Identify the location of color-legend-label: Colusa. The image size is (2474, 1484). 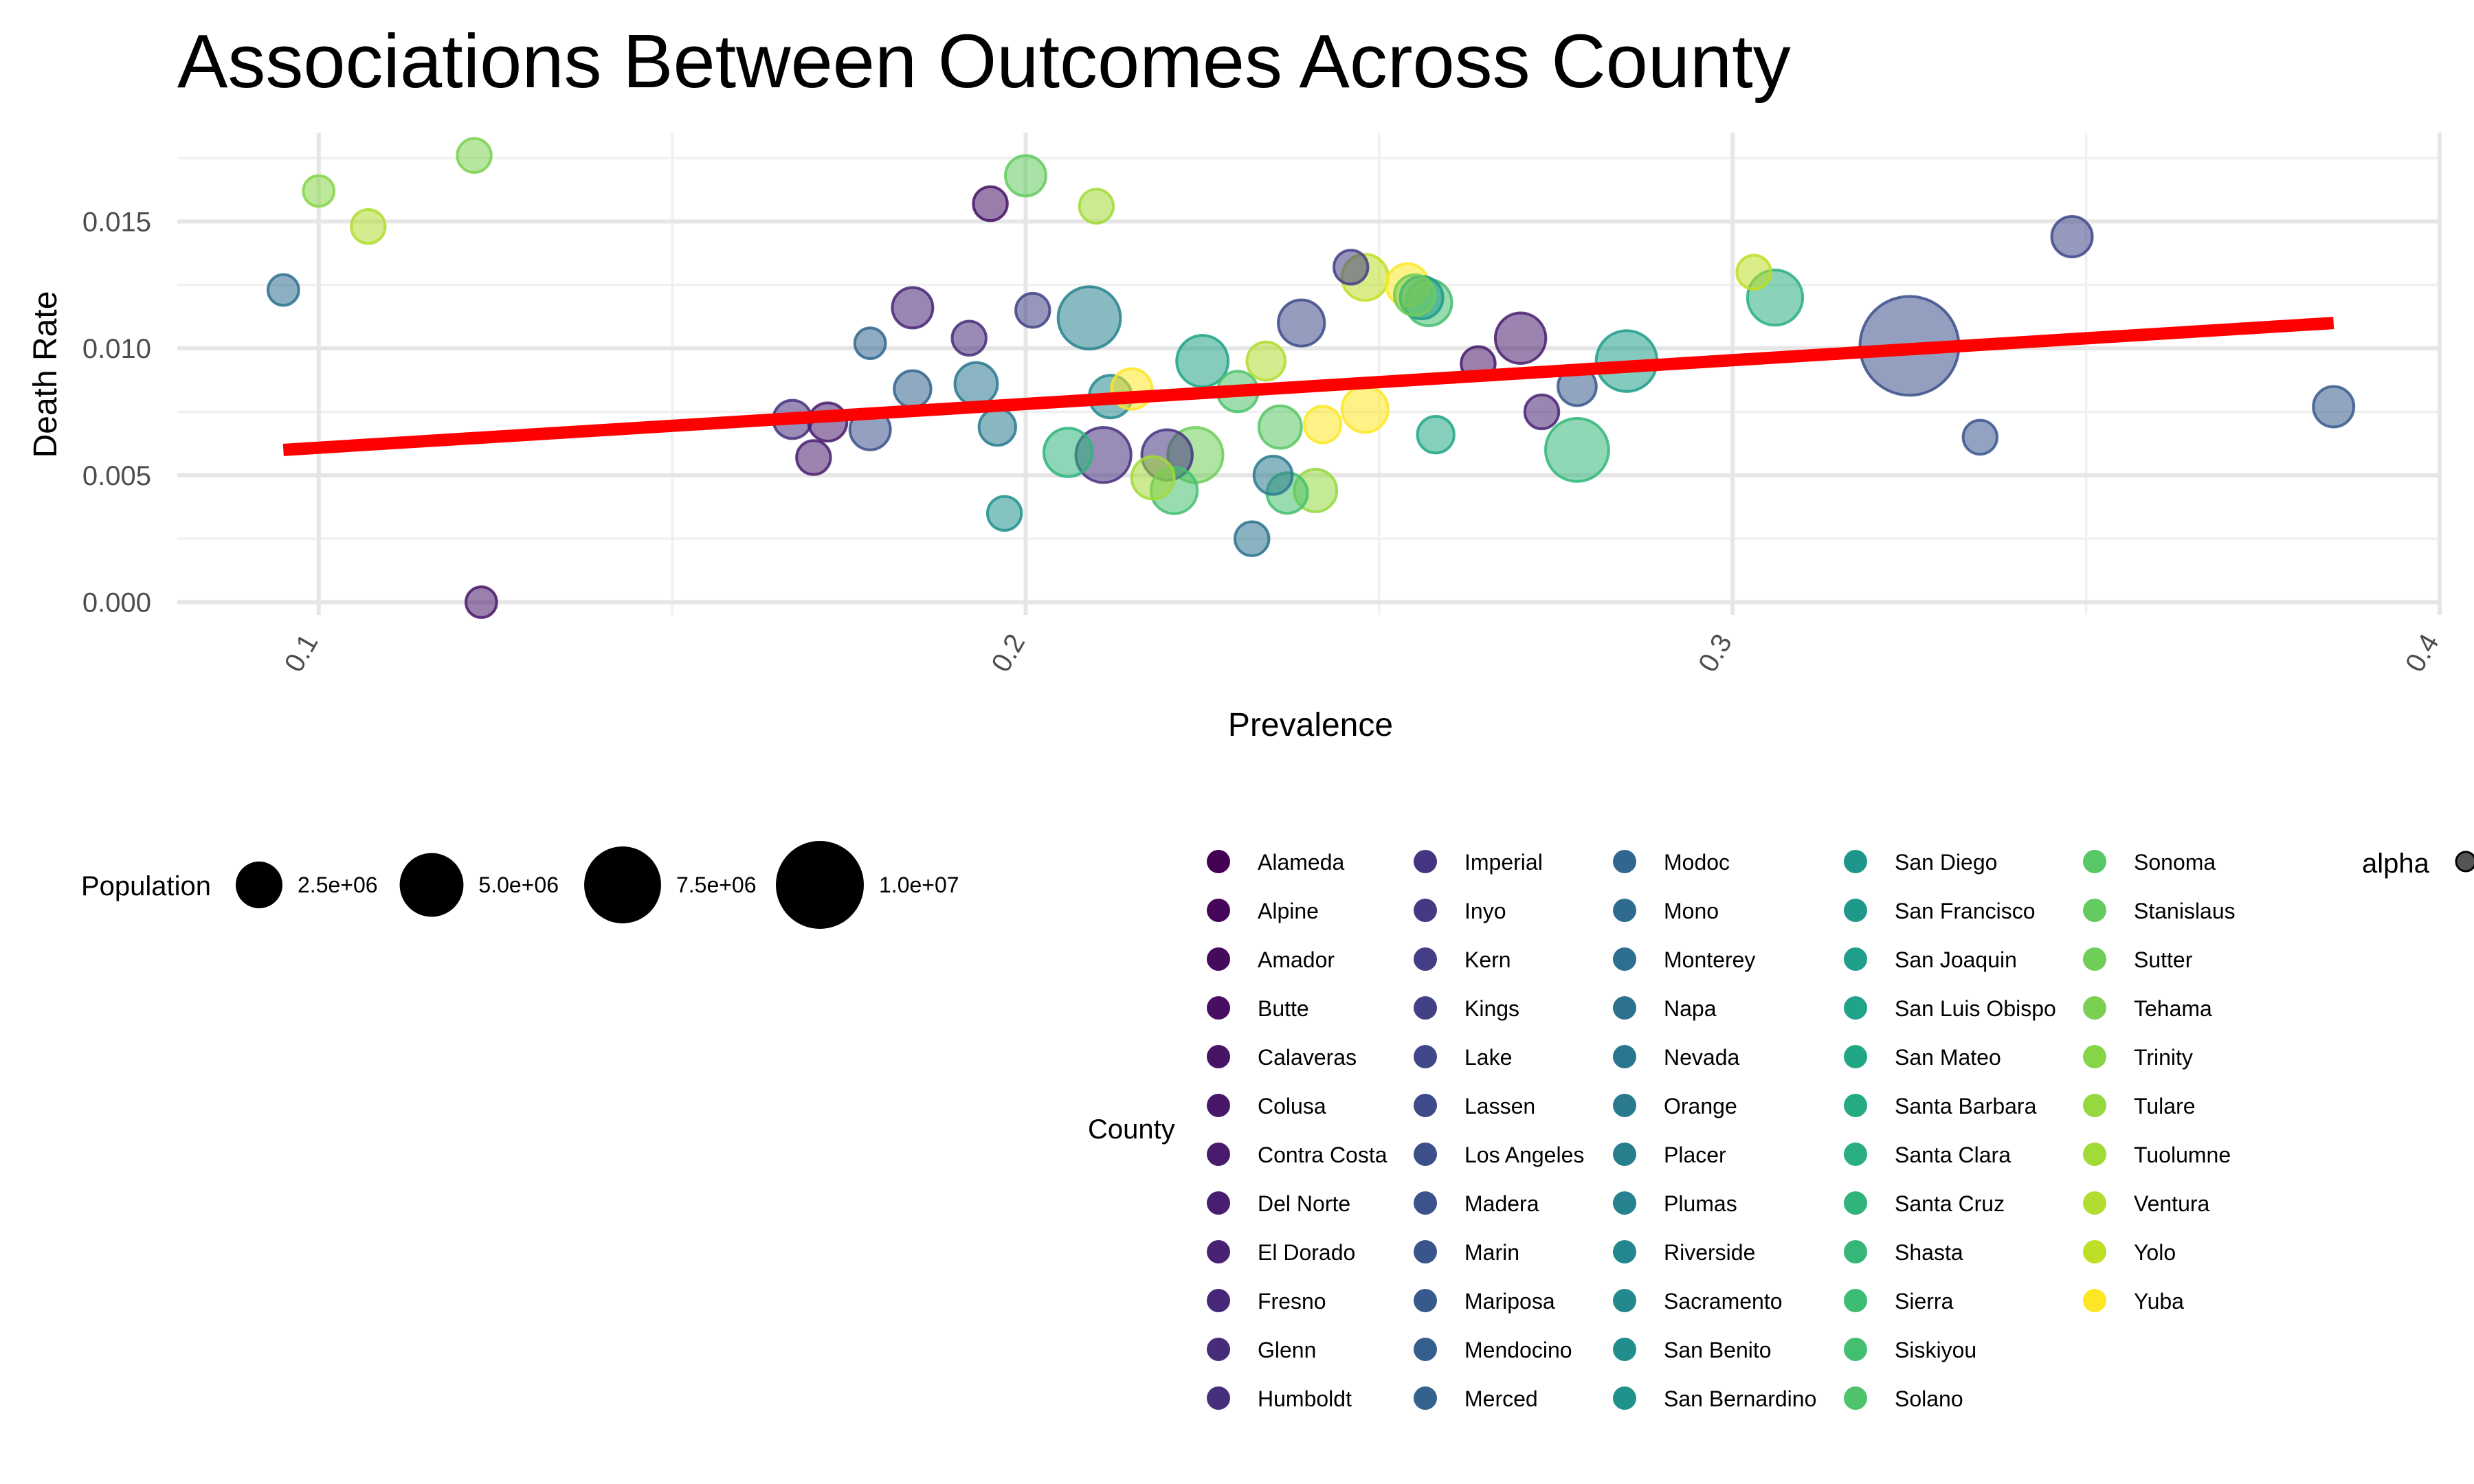
(1292, 1106).